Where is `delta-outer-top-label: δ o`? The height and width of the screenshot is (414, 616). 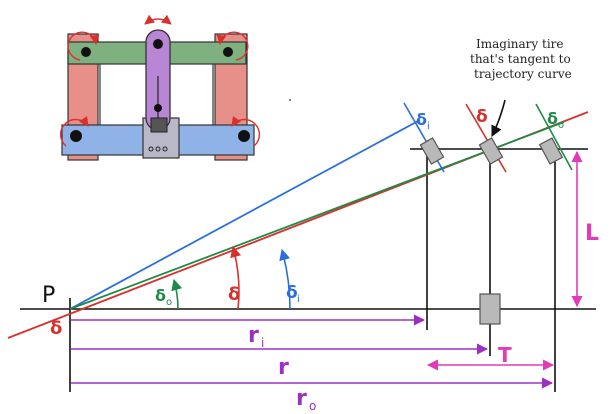
delta-outer-top-label: δ o is located at coordinates (555, 120).